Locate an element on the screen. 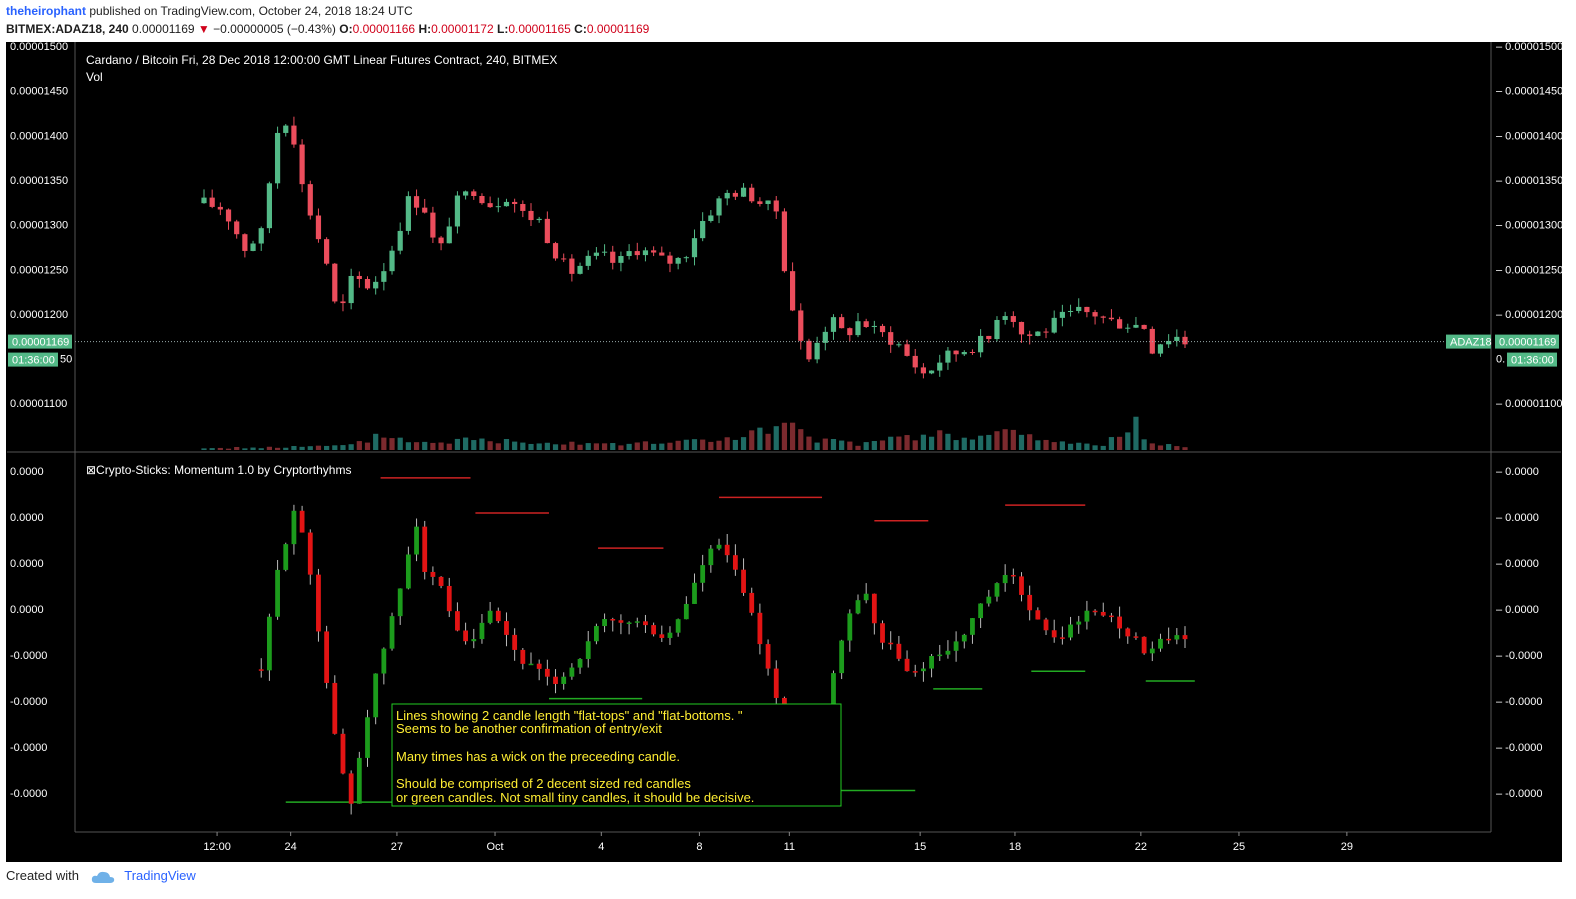 Image resolution: width=1576 pixels, height=899 pixels. price-tick-left: 0.00001200 is located at coordinates (39, 315).